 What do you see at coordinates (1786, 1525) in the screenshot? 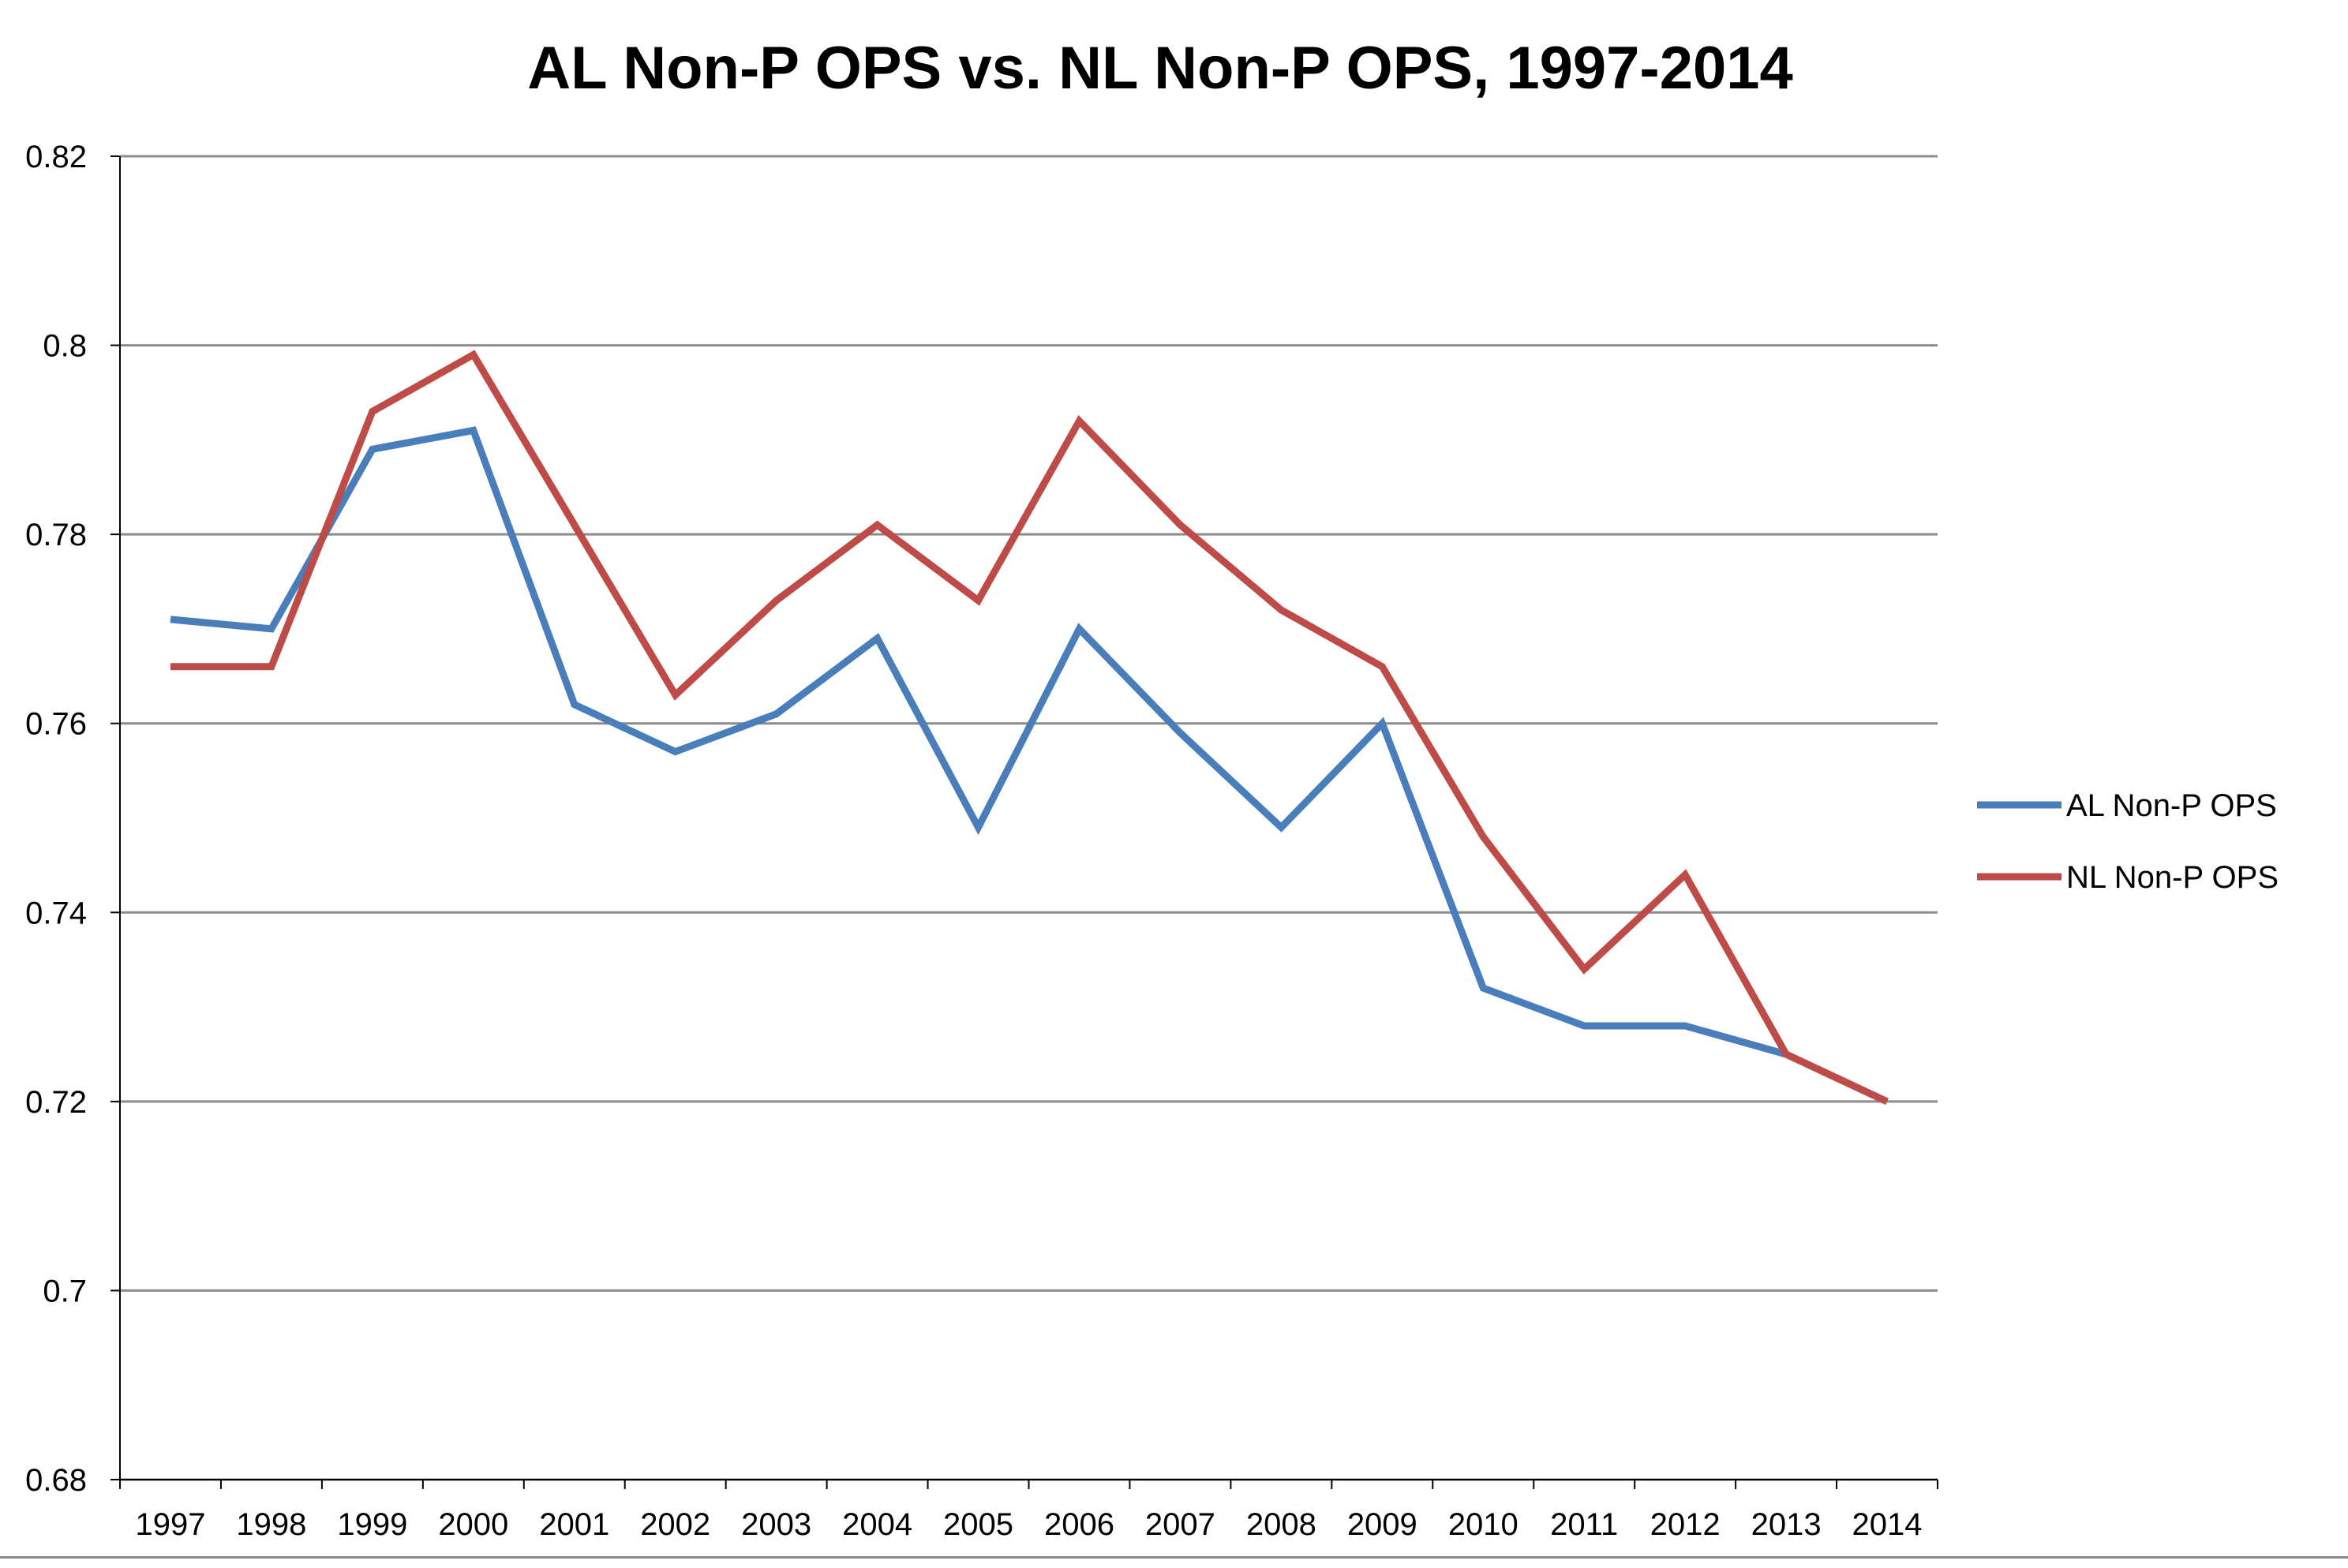
I see `x-tick-label: 2013` at bounding box center [1786, 1525].